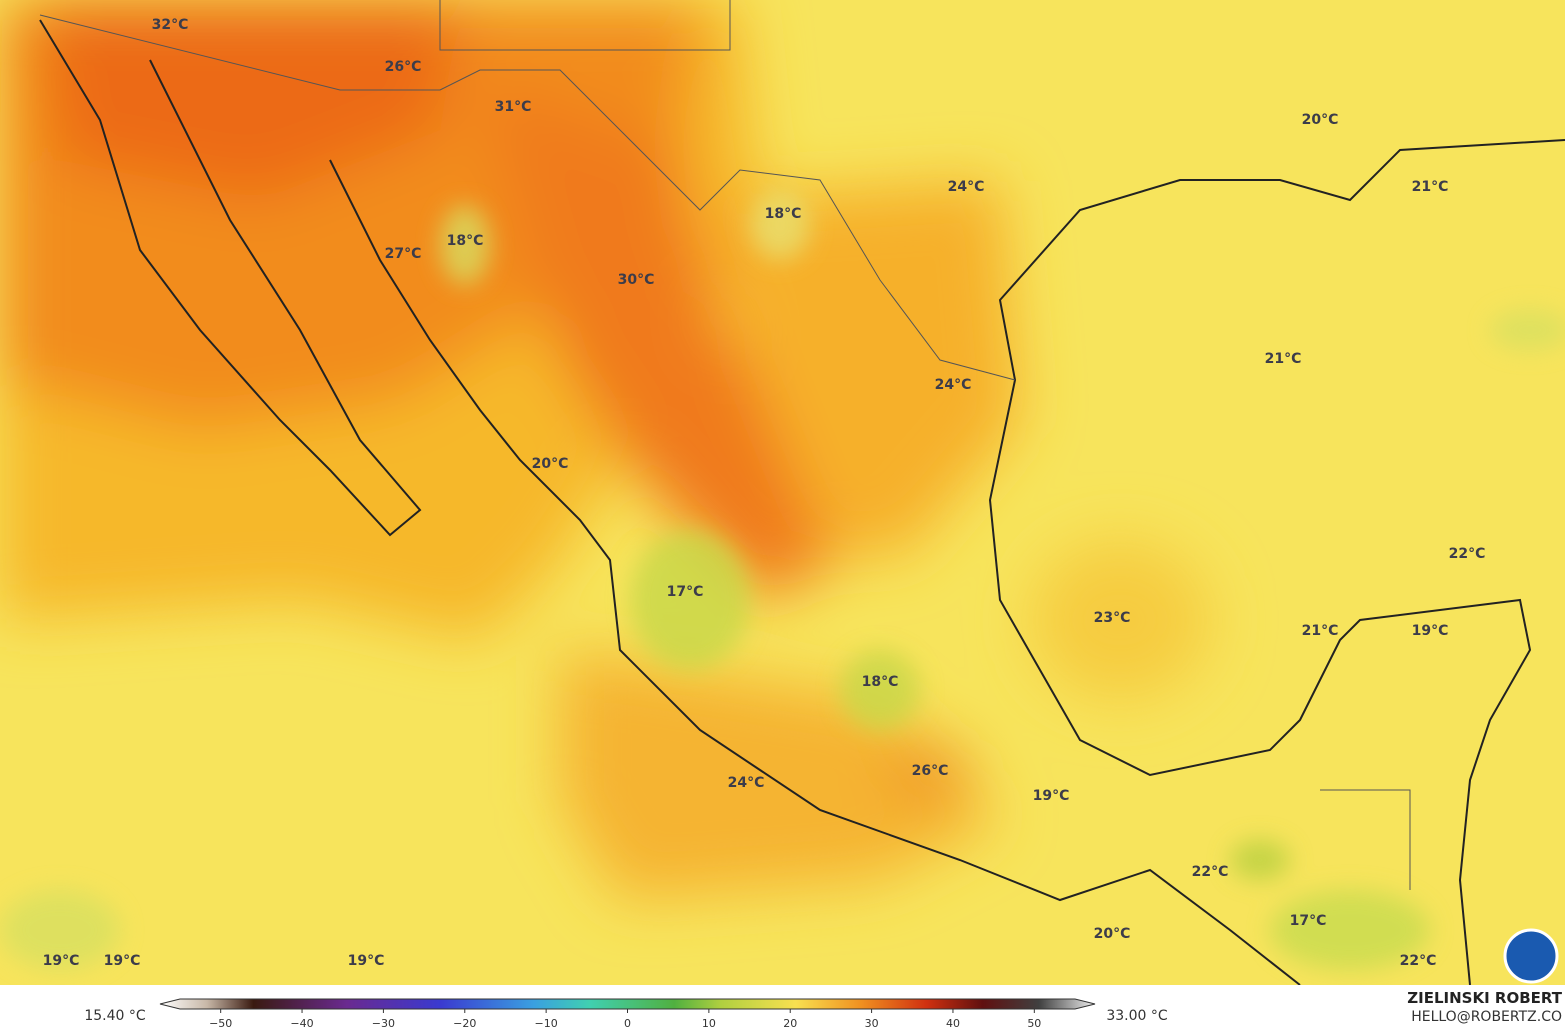 Image resolution: width=1565 pixels, height=1035 pixels. I want to click on colorbar-tick-label: 10, so click(709, 1023).